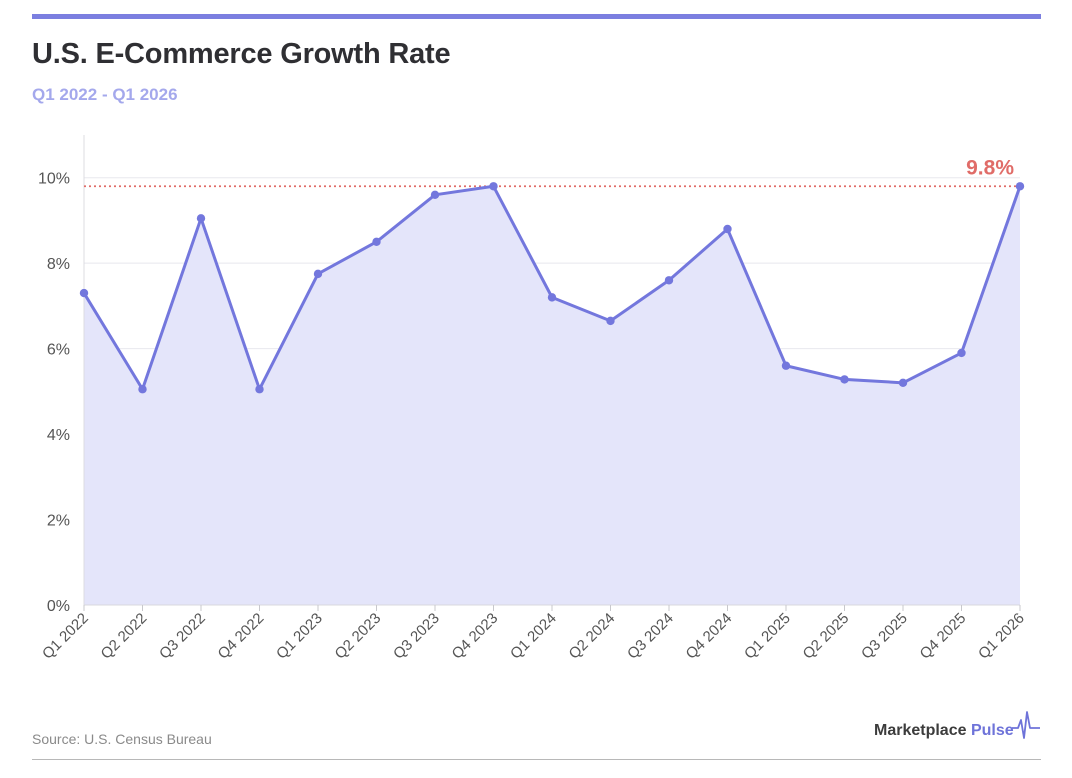 This screenshot has width=1072, height=778. Describe the element at coordinates (536, 759) in the screenshot. I see `footer-divider` at that location.